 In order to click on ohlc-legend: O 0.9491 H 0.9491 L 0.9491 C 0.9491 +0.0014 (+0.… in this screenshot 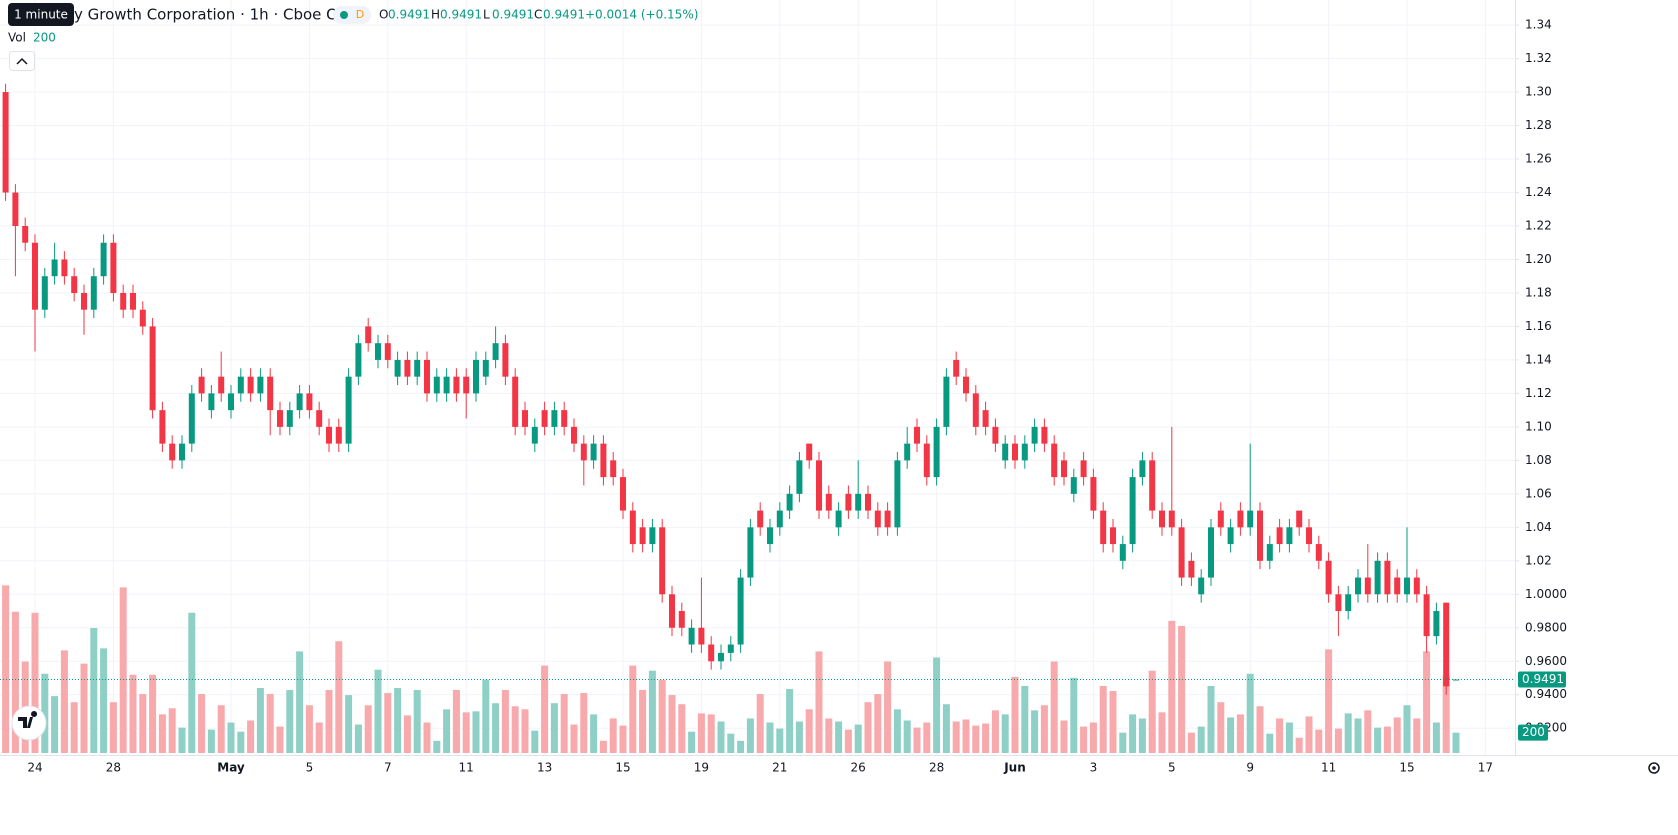, I will do `click(538, 15)`.